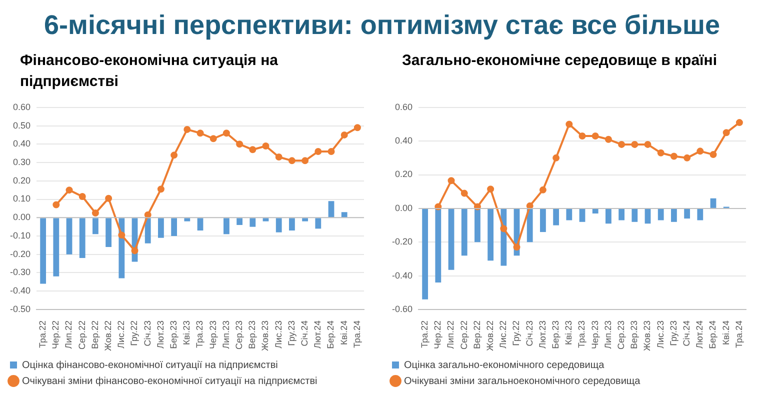 The width and height of the screenshot is (764, 398). Describe the element at coordinates (621, 335) in the screenshot. I see `x-tick-label: Сер.23` at that location.